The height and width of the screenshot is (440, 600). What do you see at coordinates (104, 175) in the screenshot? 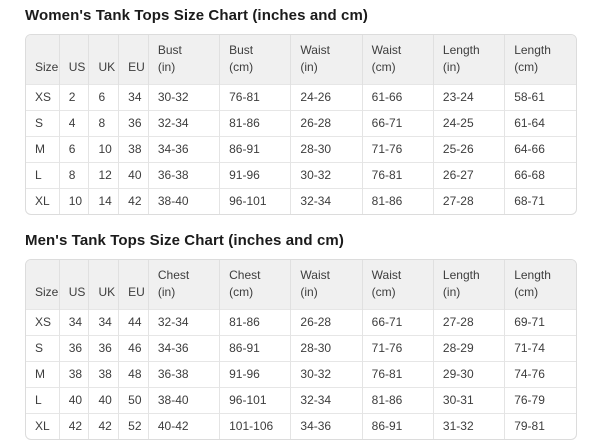
I see `table-cell: 12` at bounding box center [104, 175].